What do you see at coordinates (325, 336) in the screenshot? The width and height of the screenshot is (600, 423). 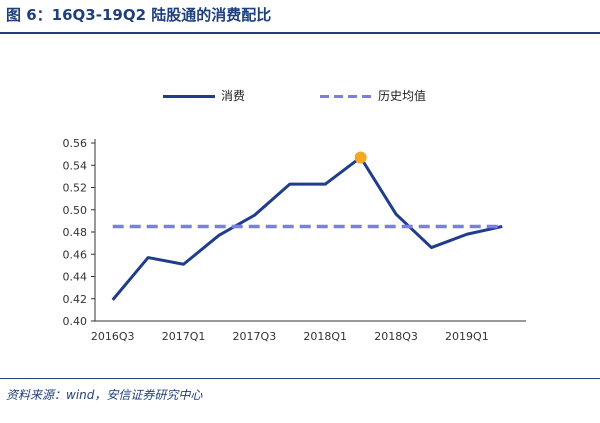 I see `x-tick-label: 2018Q1` at bounding box center [325, 336].